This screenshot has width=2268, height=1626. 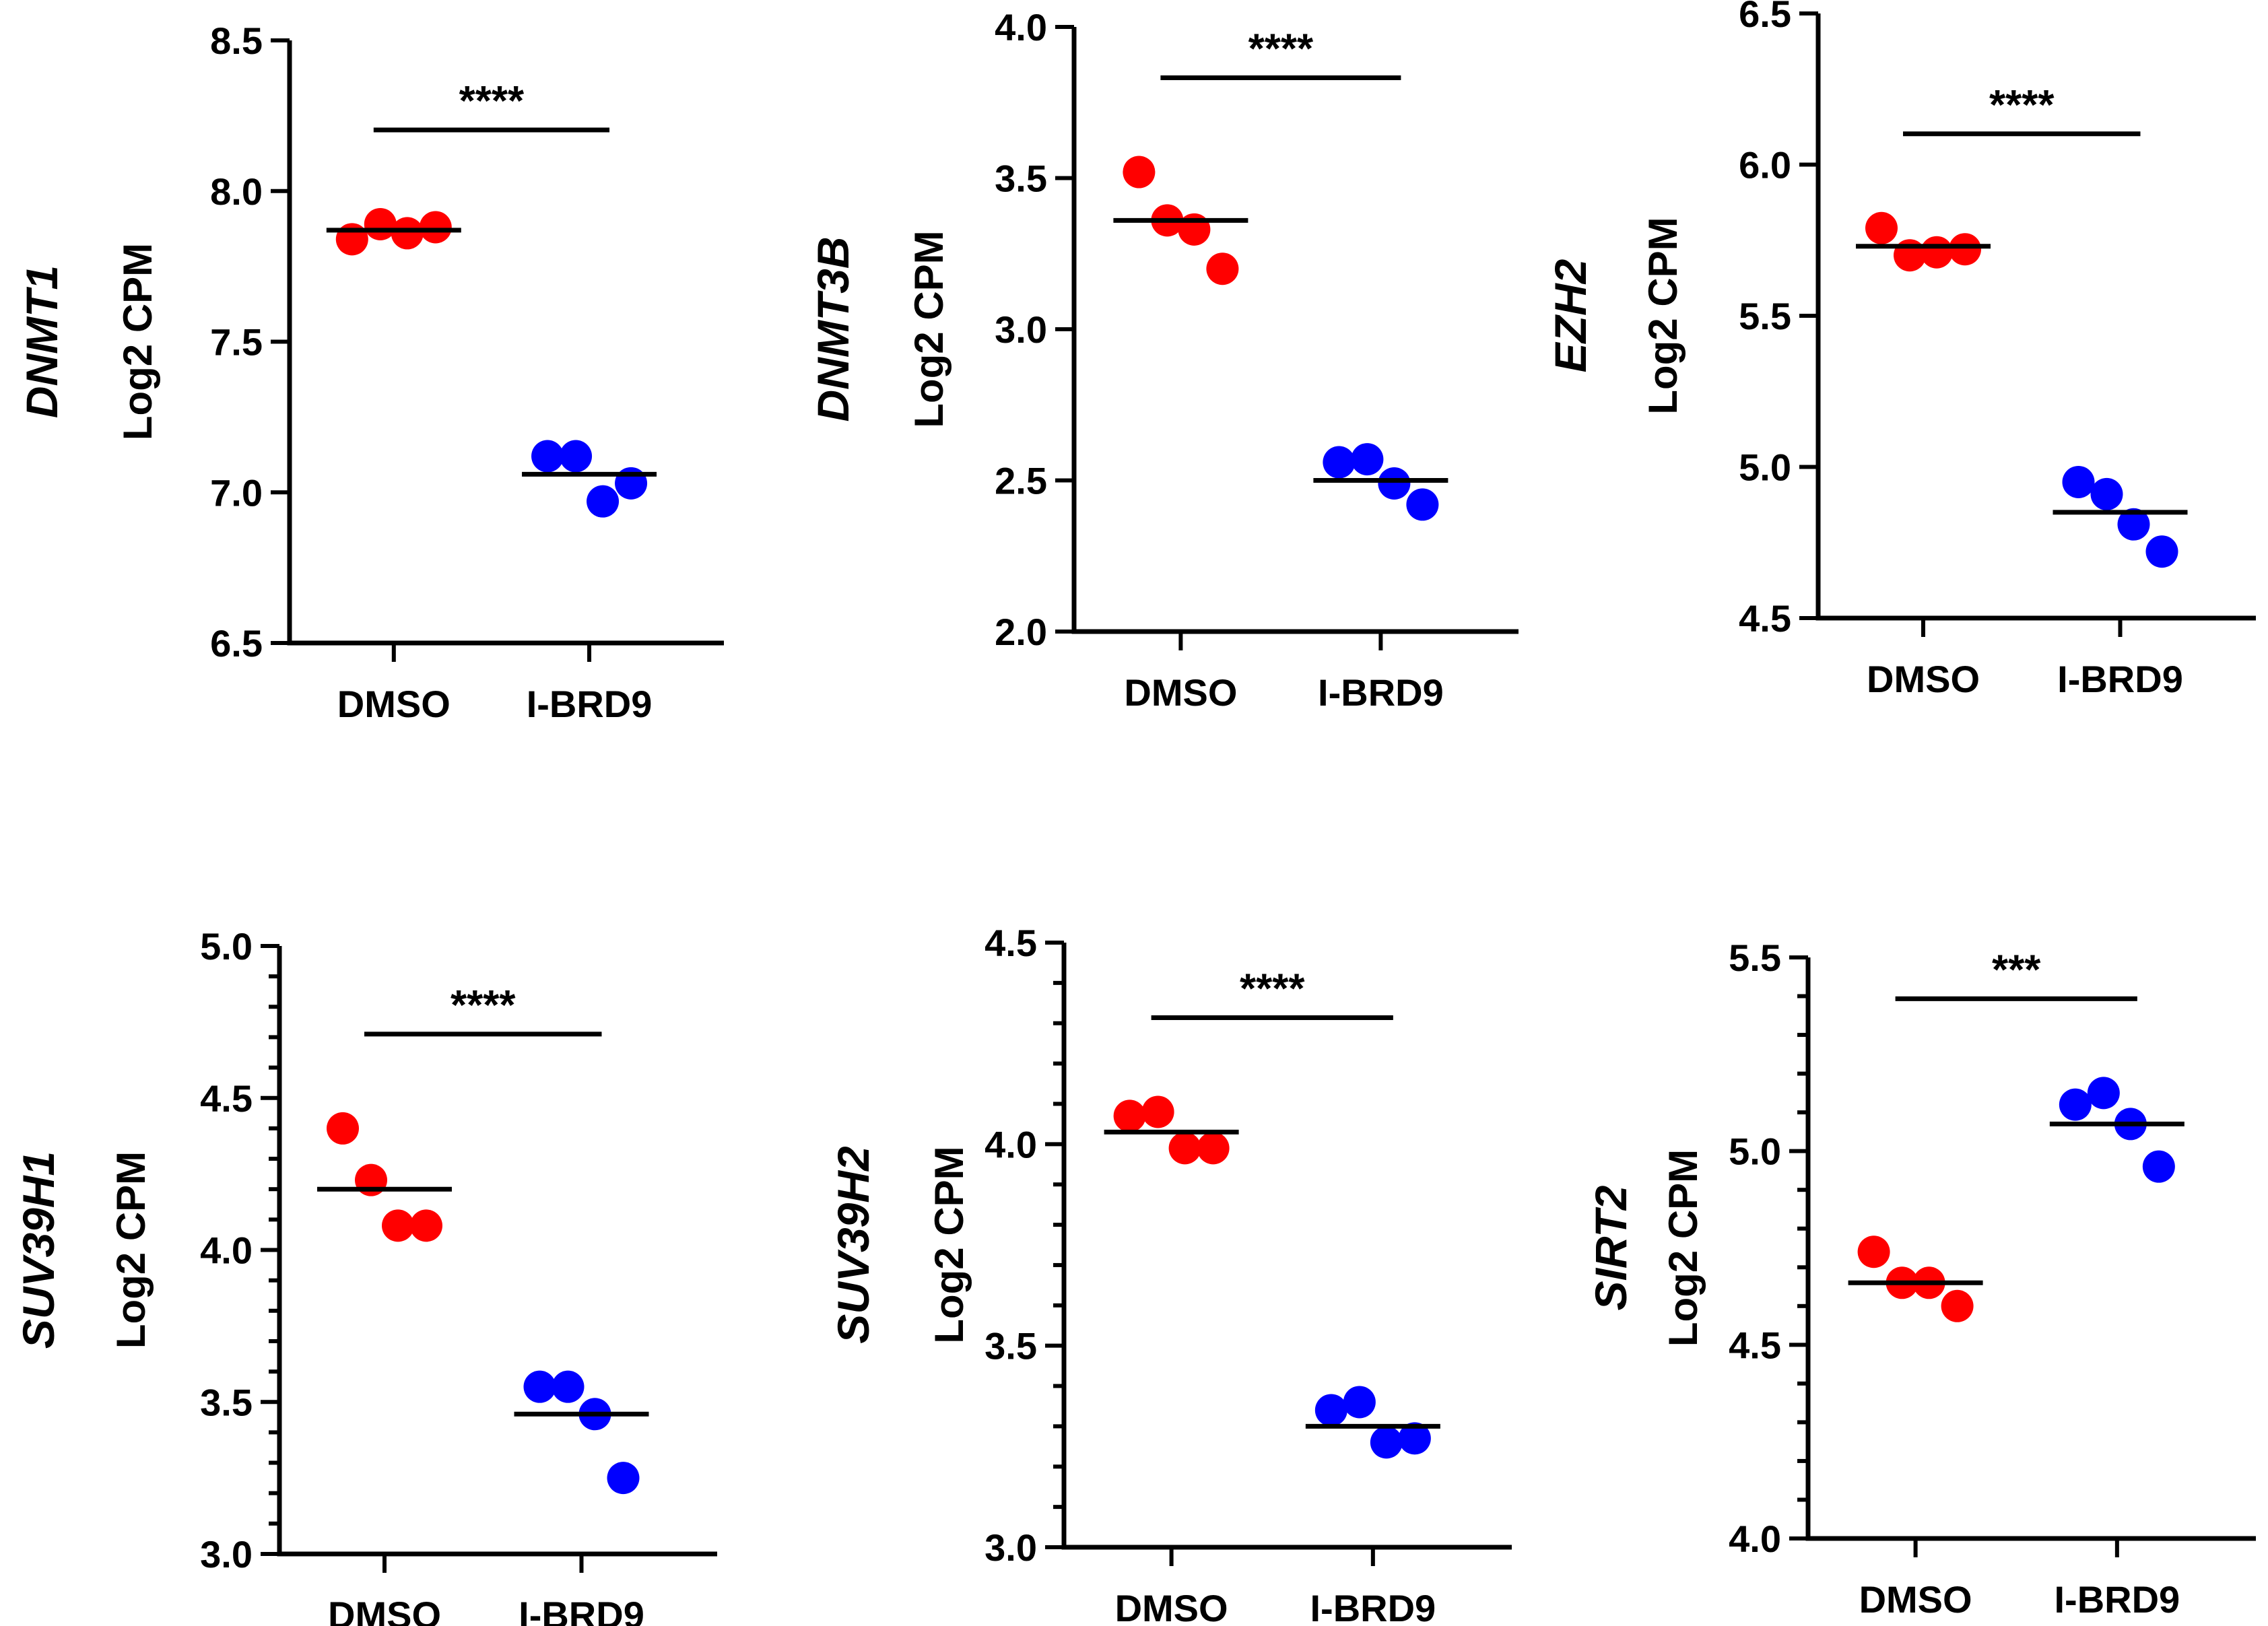 I want to click on gene-label: DNMT3B, so click(x=833, y=329).